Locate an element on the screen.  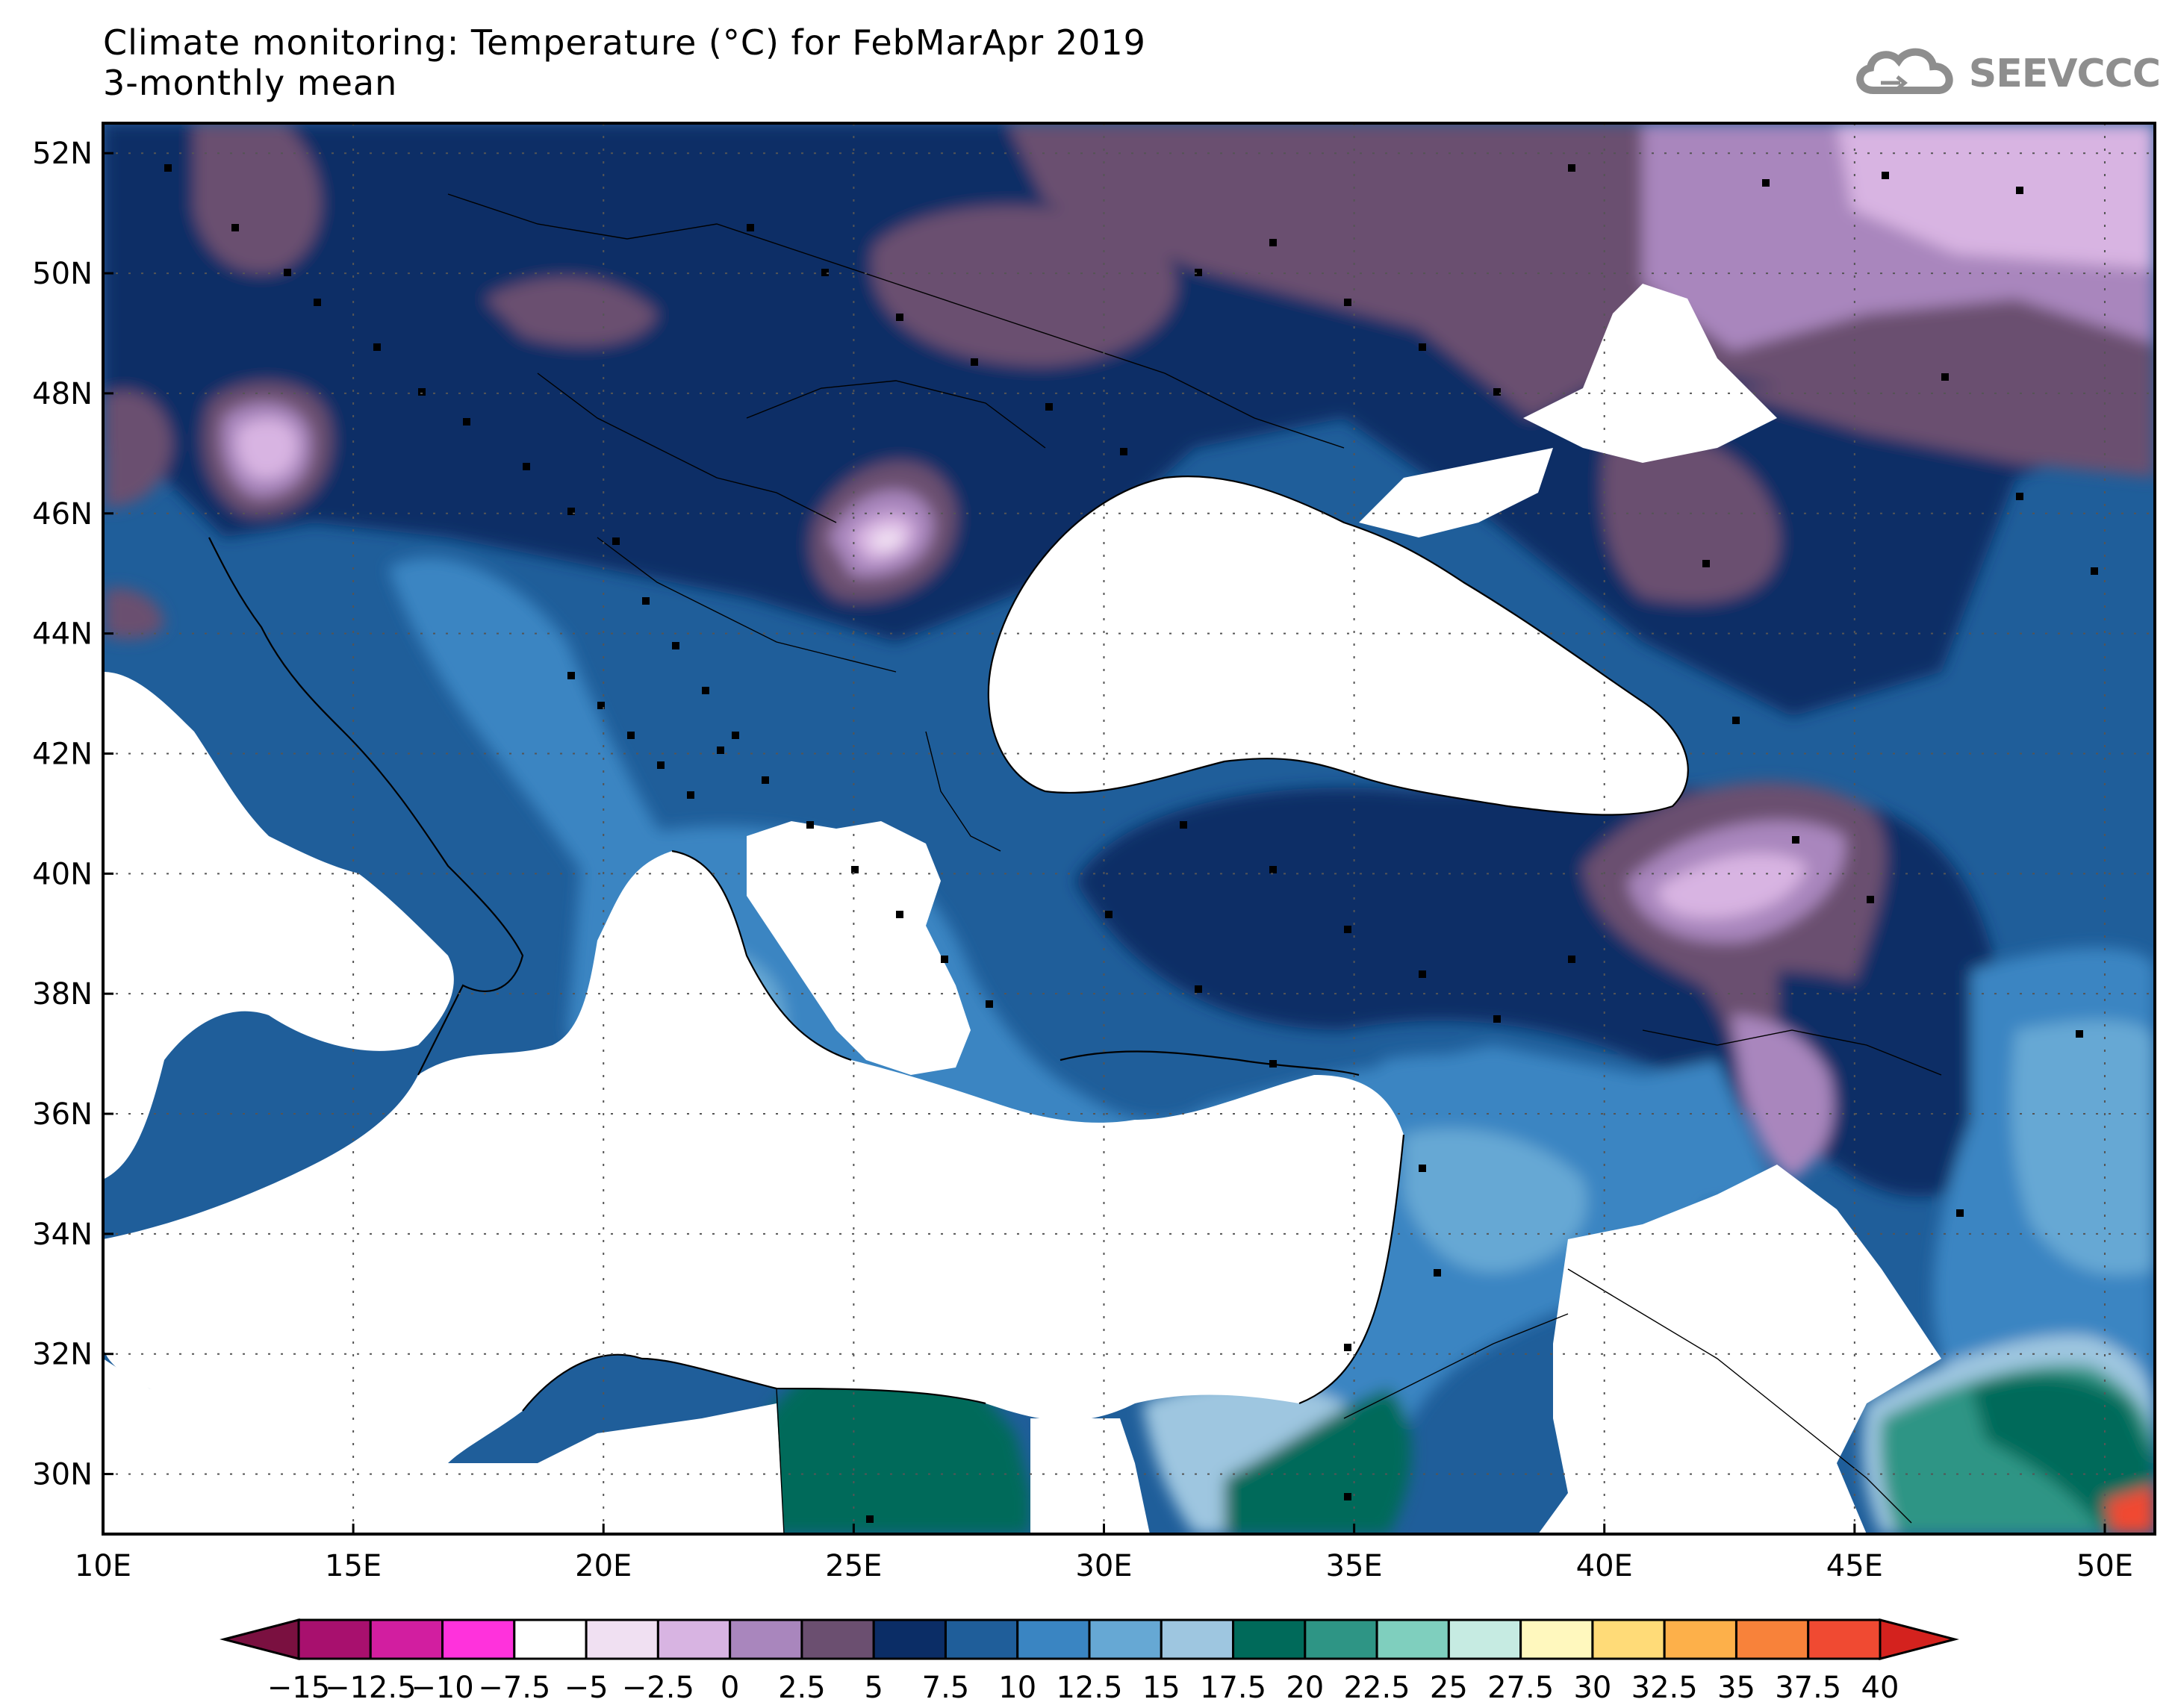
x-tick-label: 25E is located at coordinates (853, 1566).